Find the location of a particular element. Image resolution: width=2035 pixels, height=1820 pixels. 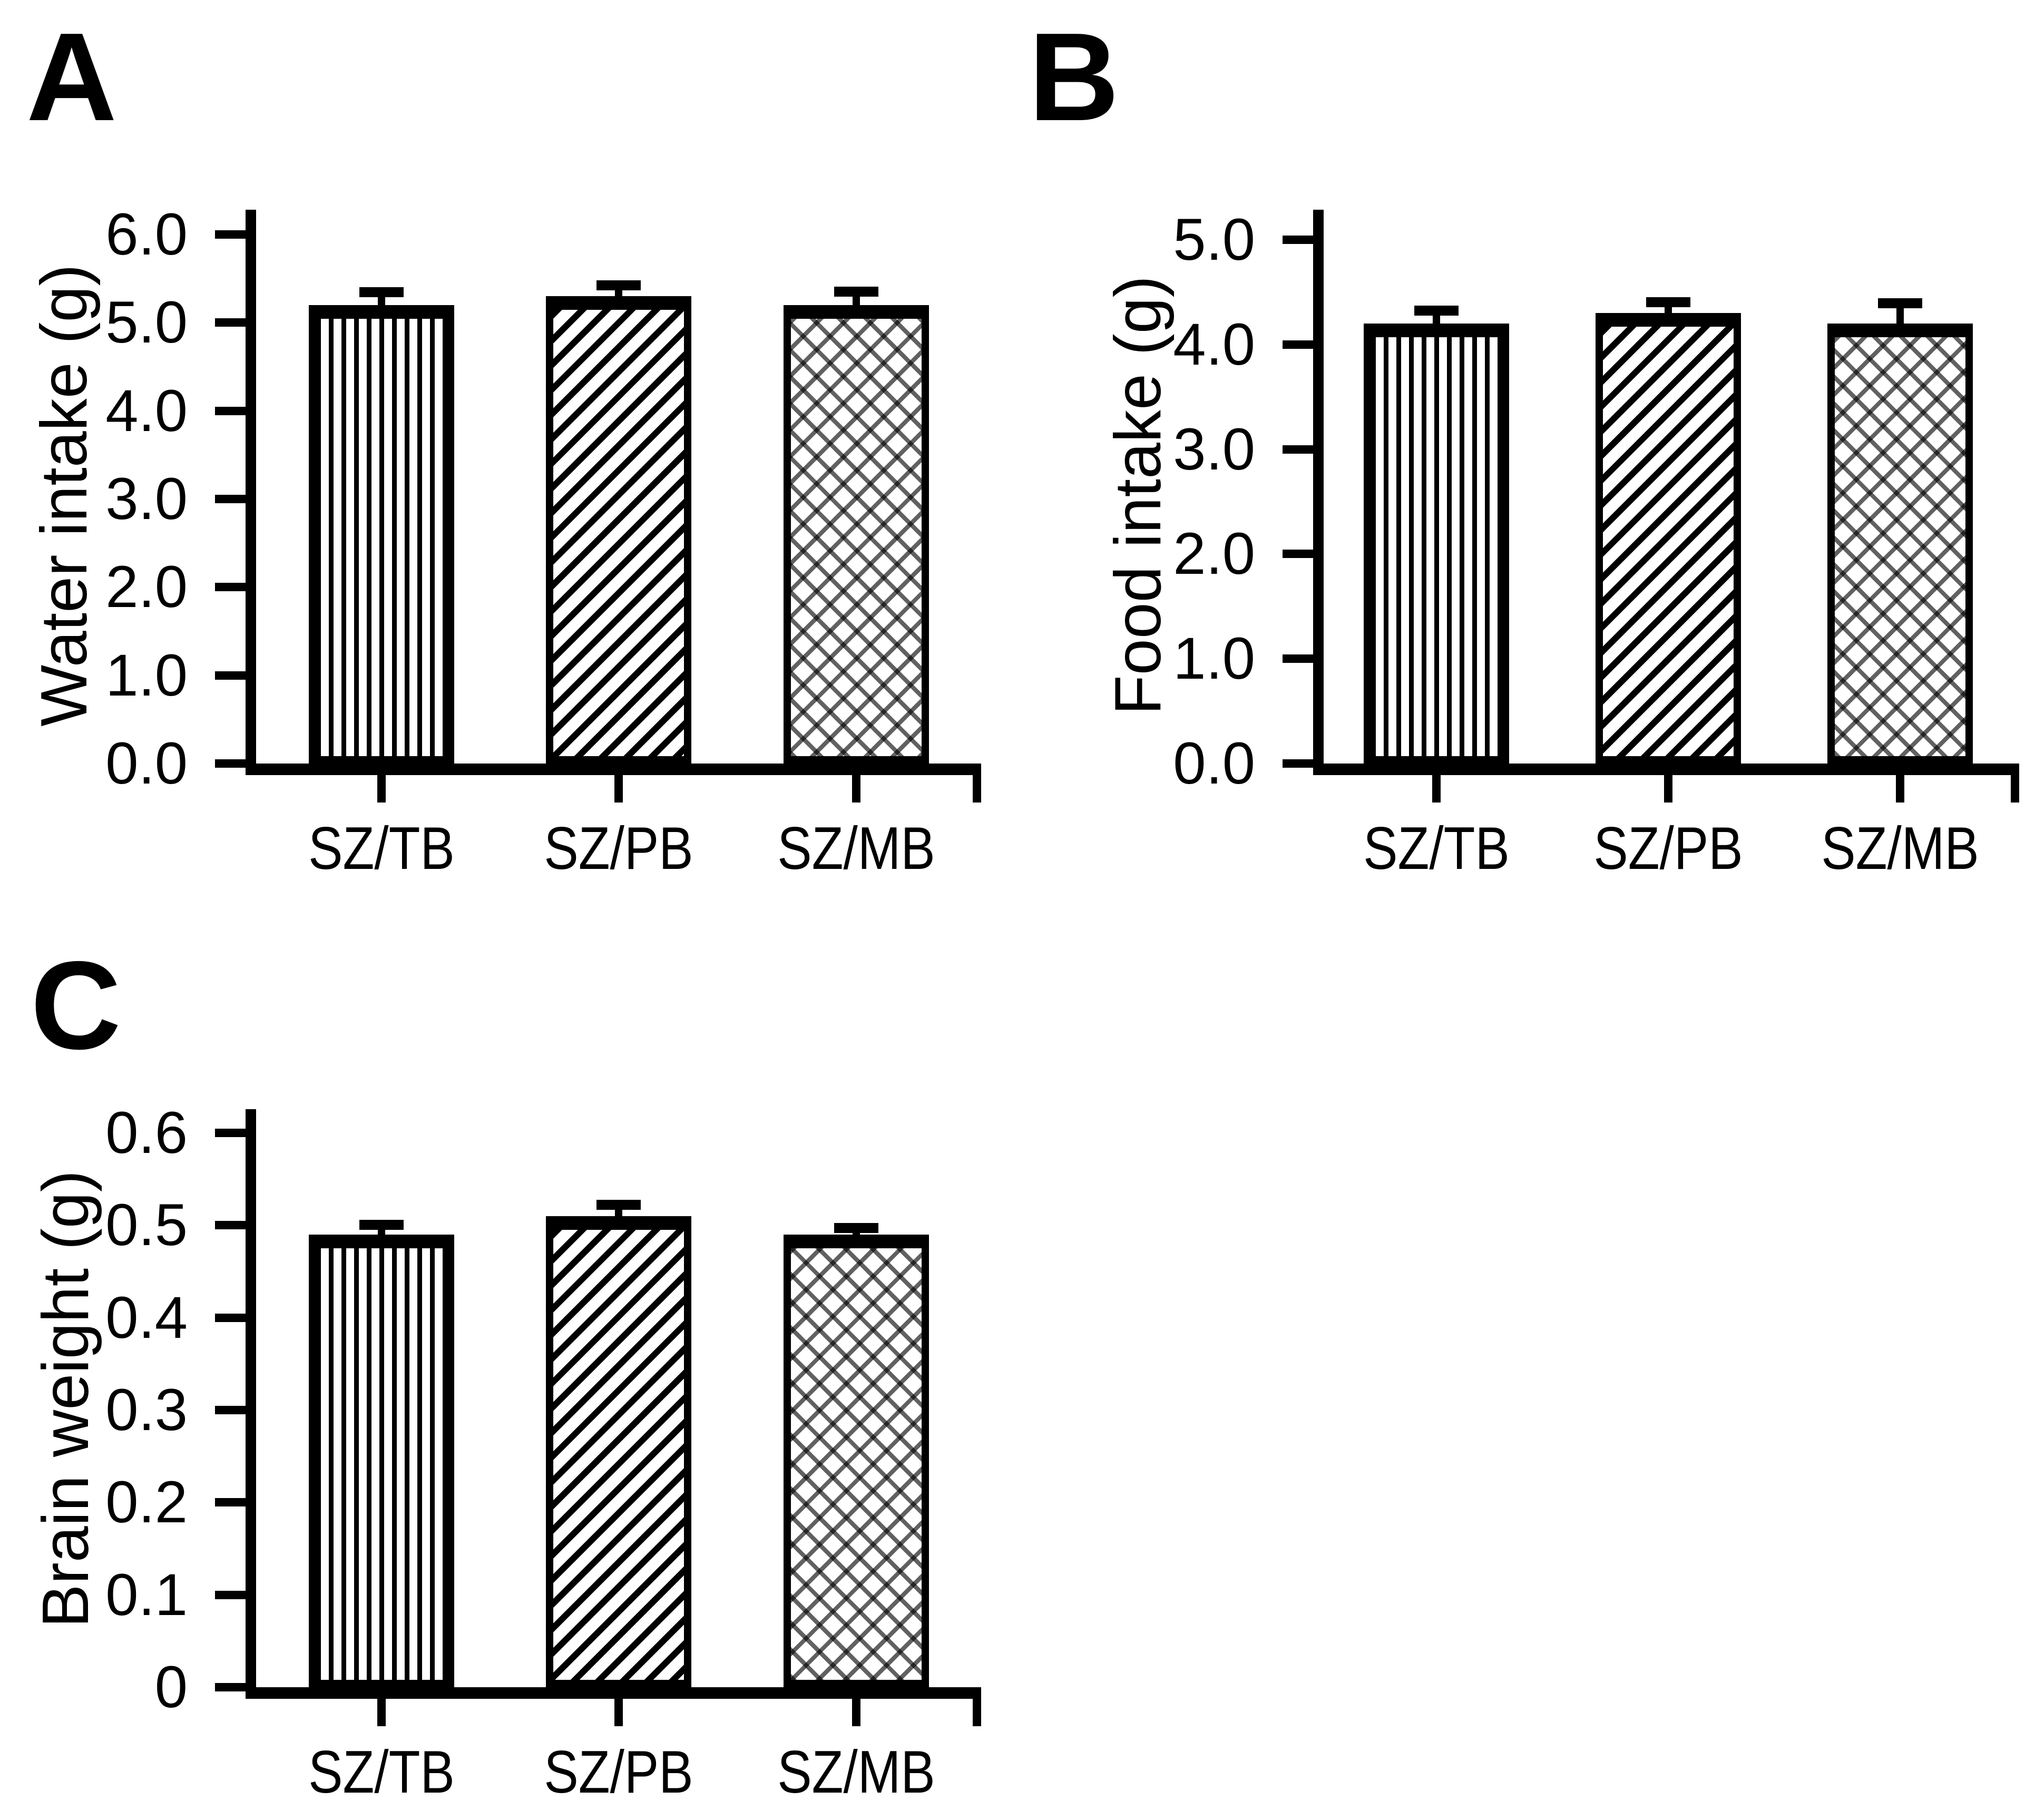

panel-a-letter: A is located at coordinates (71, 77).